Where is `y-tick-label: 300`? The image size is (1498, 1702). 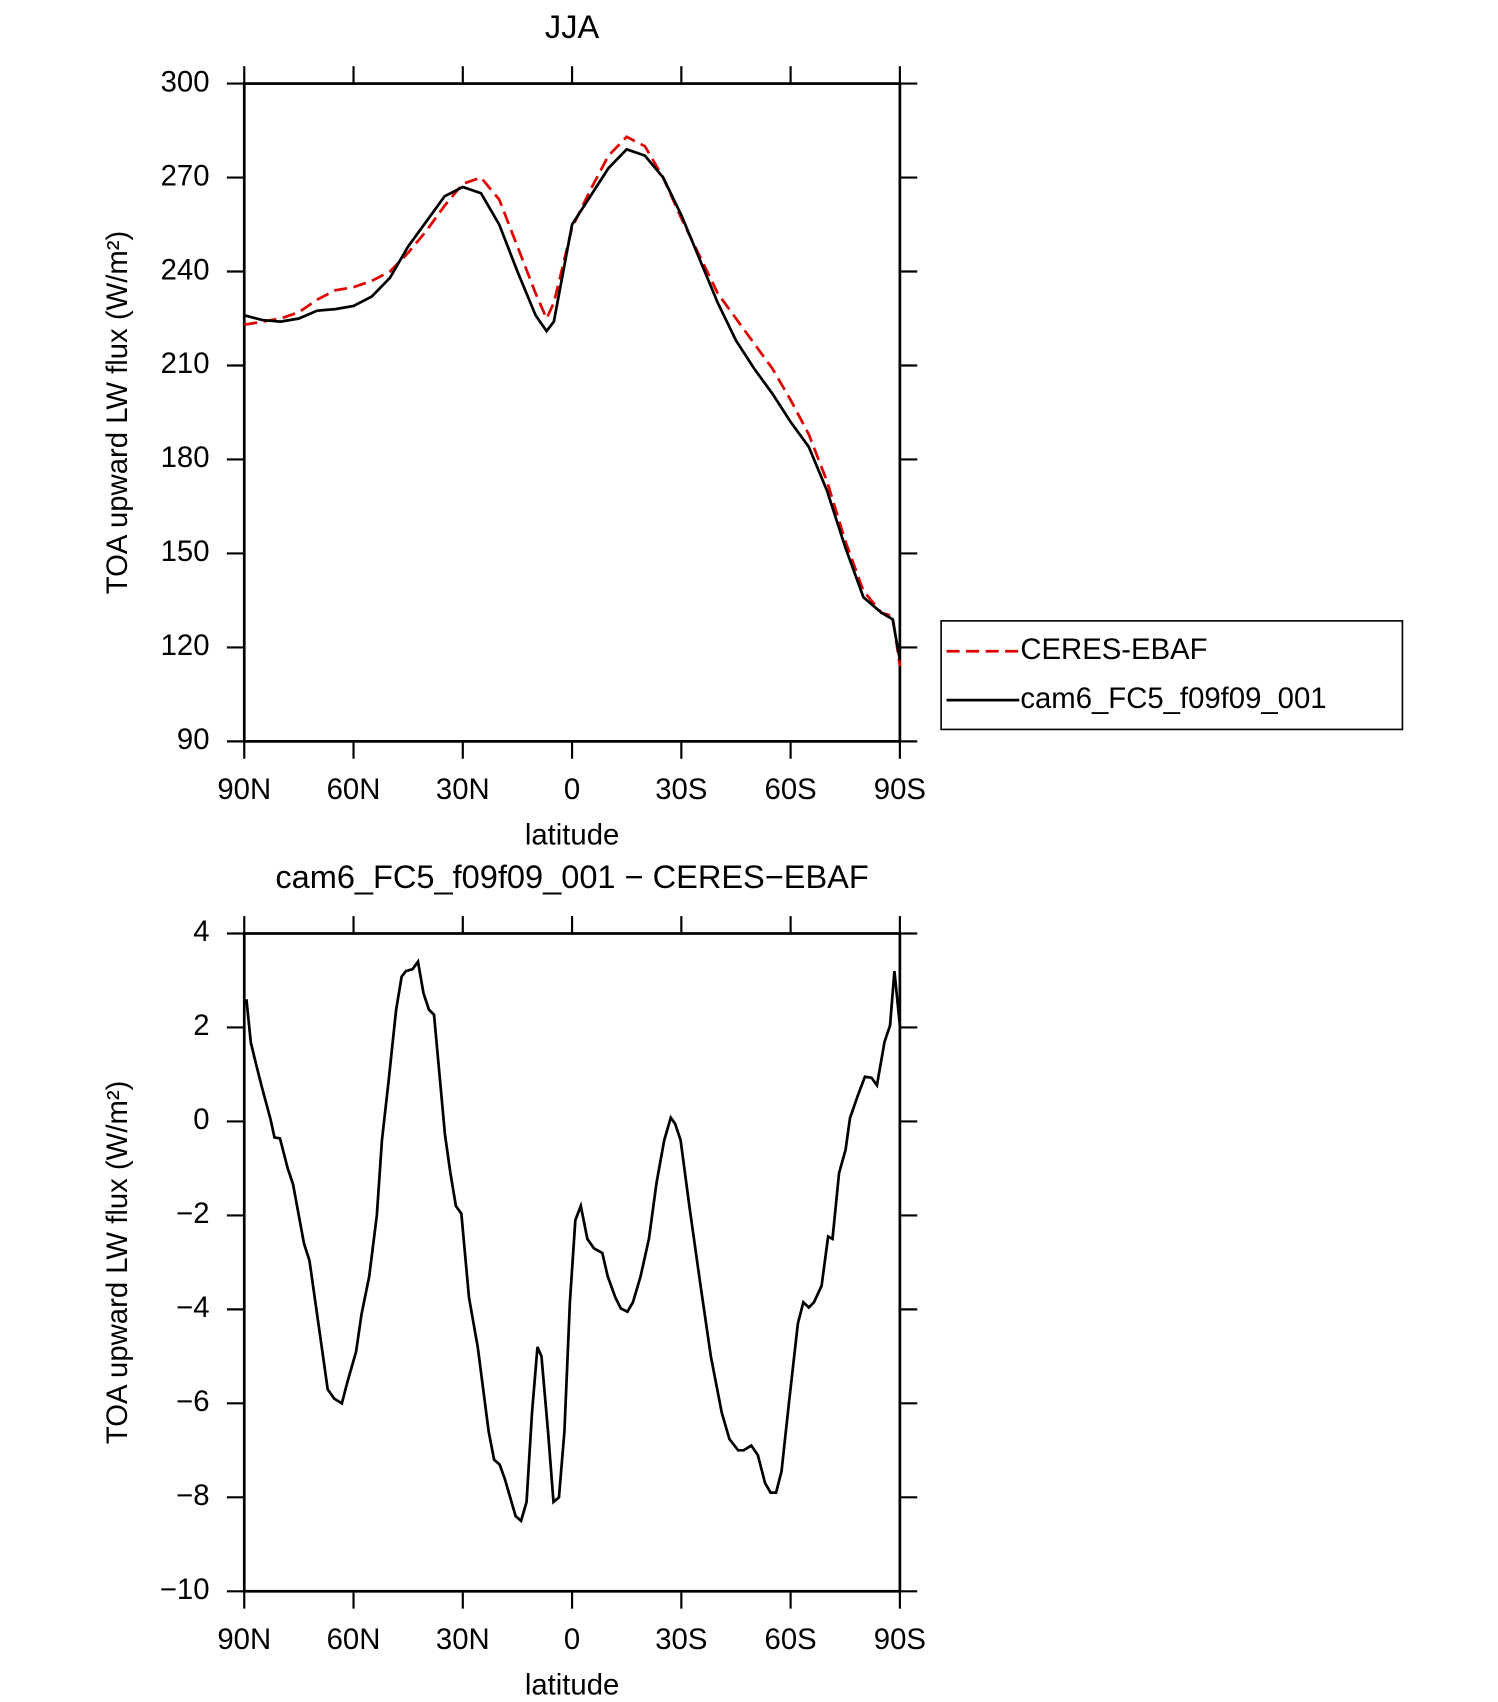
y-tick-label: 300 is located at coordinates (185, 81).